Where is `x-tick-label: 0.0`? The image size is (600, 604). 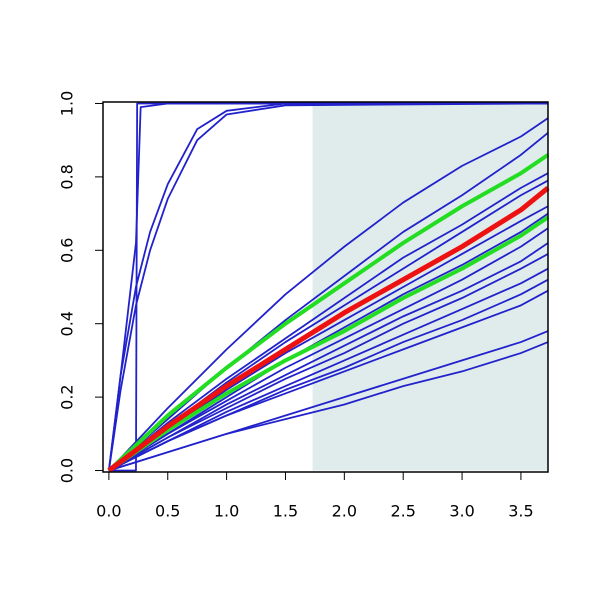 x-tick-label: 0.0 is located at coordinates (108, 511).